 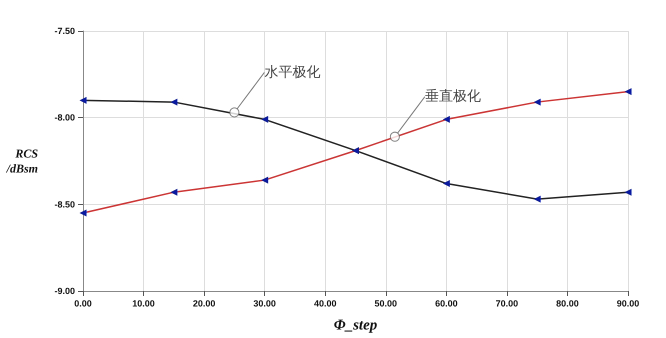 What do you see at coordinates (507, 303) in the screenshot?
I see `x-tick-label: 70.00` at bounding box center [507, 303].